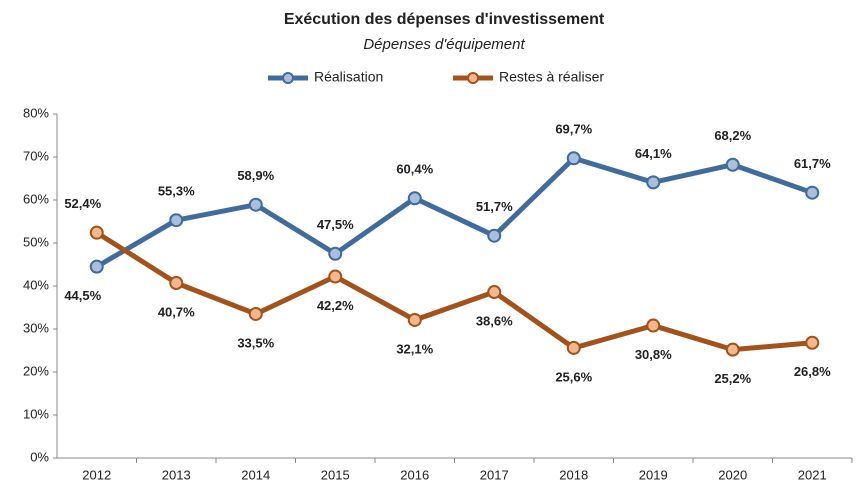  What do you see at coordinates (494, 320) in the screenshot?
I see `data-label: 38,6%` at bounding box center [494, 320].